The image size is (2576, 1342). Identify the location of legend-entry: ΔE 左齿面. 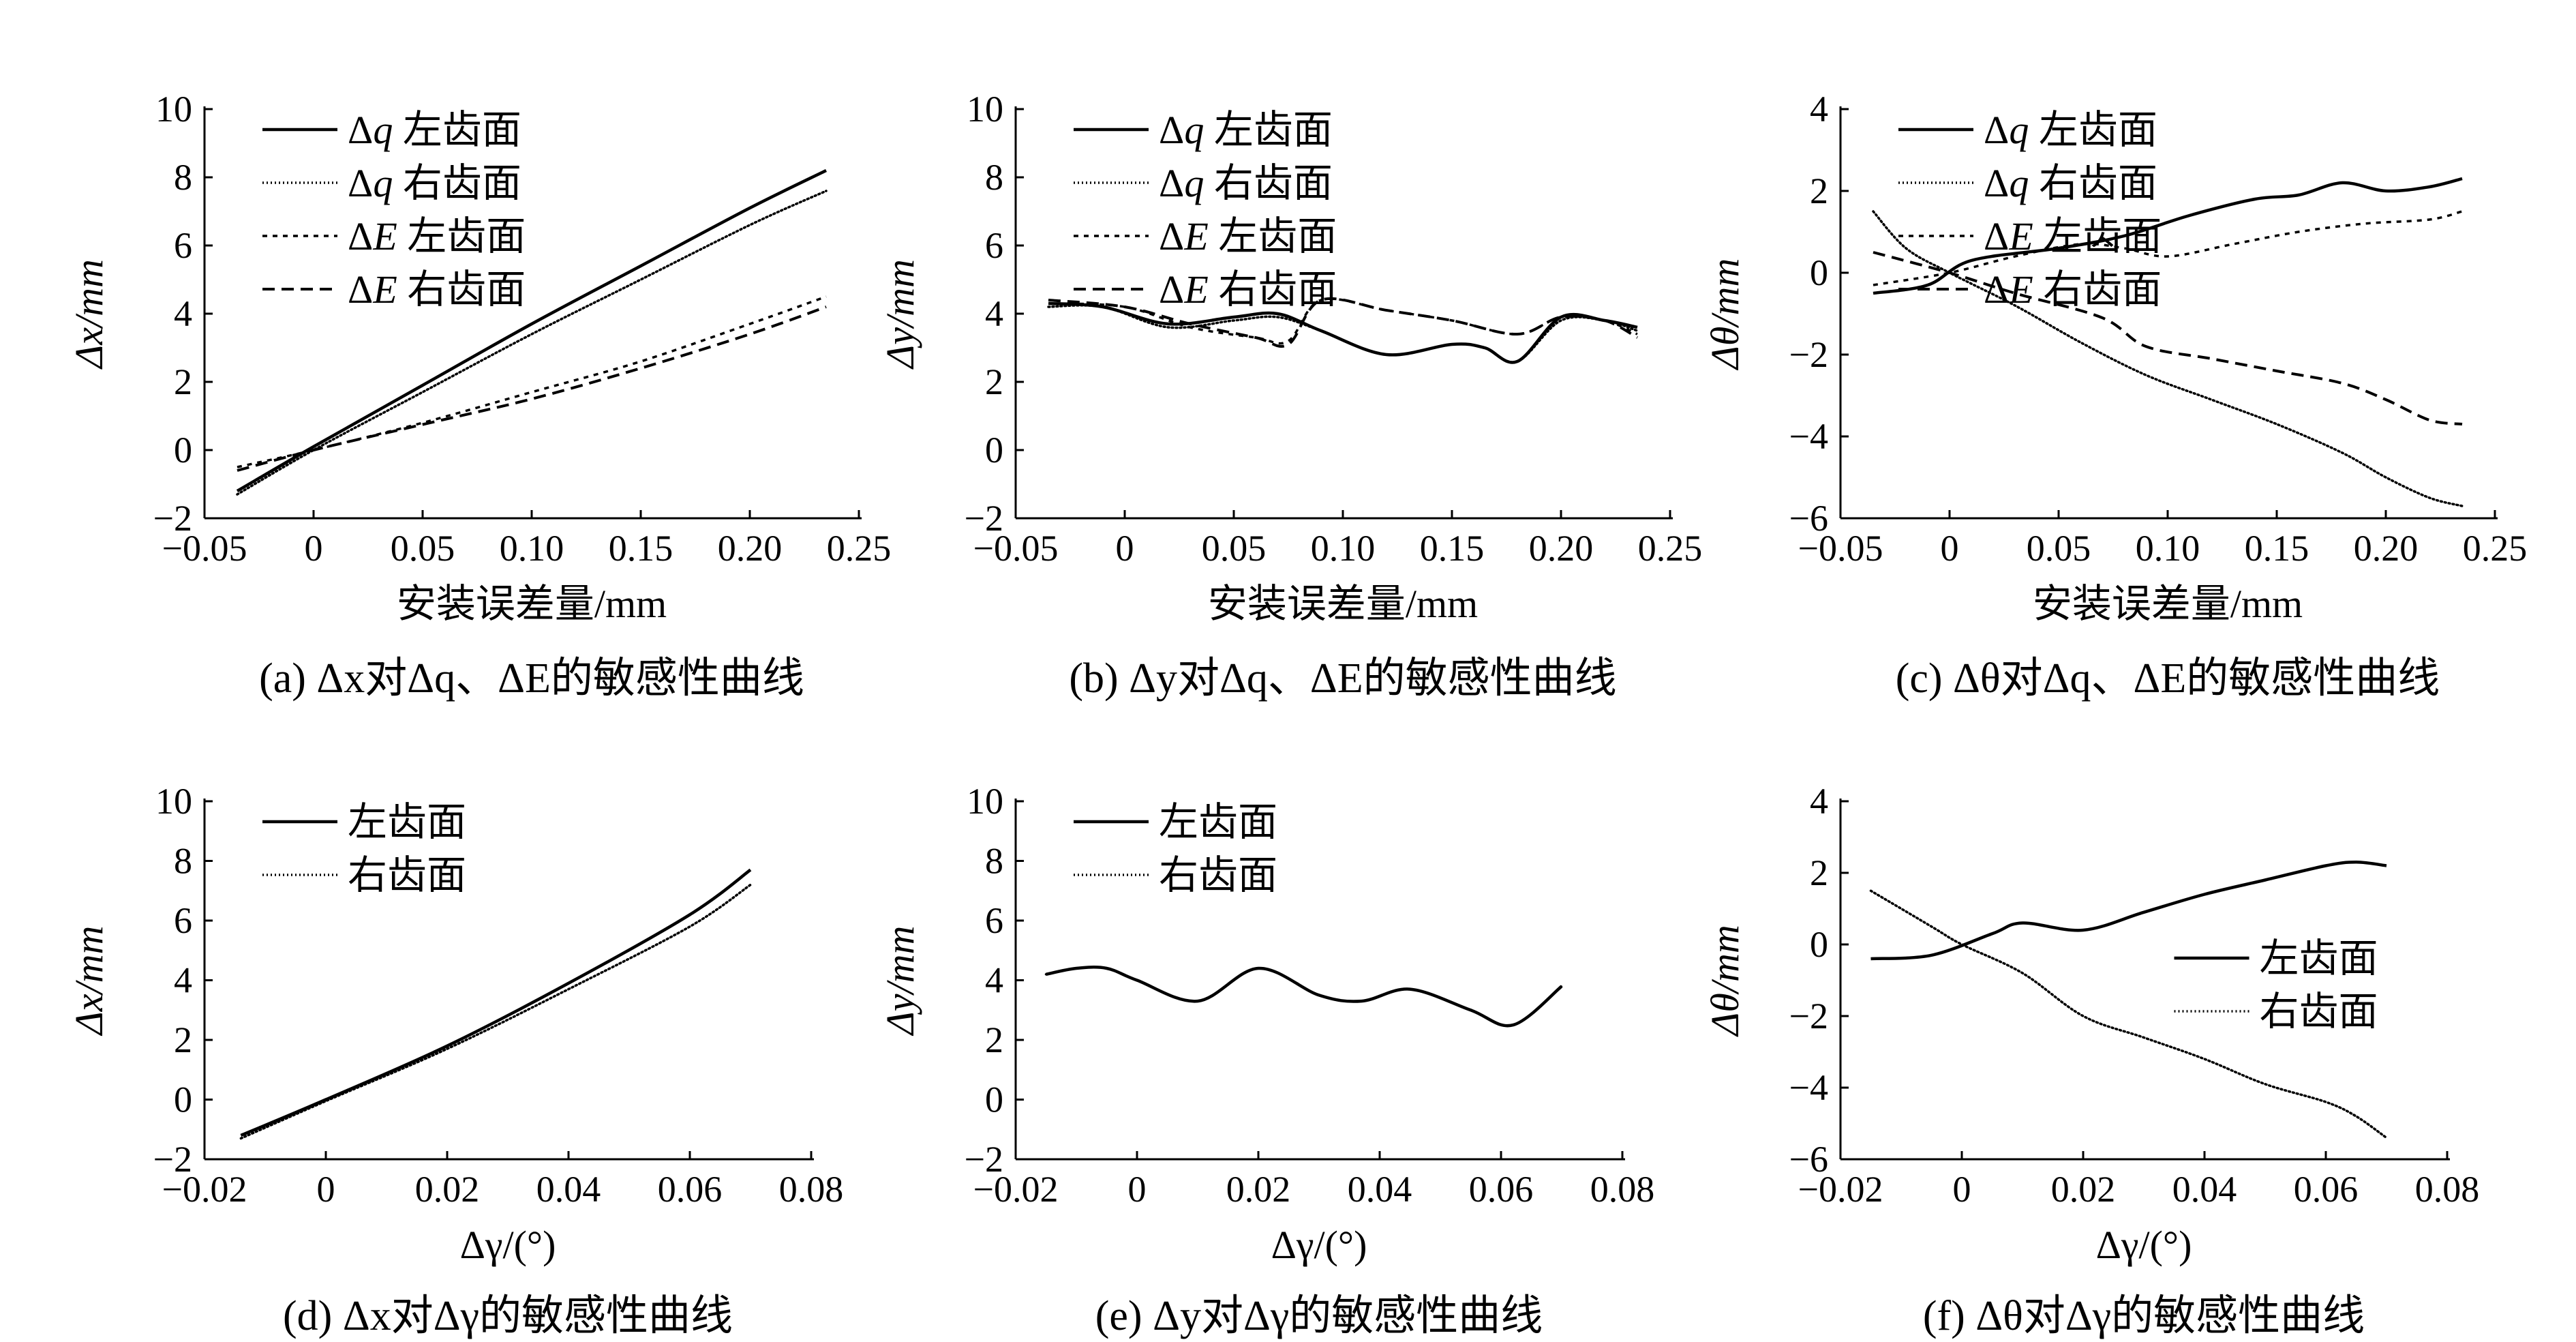
(437, 236).